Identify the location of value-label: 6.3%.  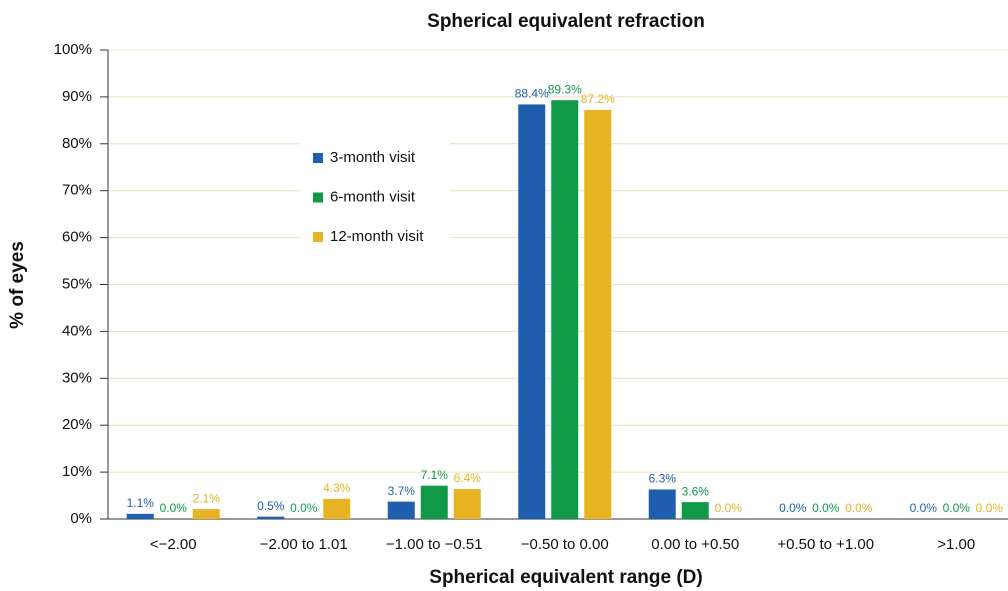
(663, 479).